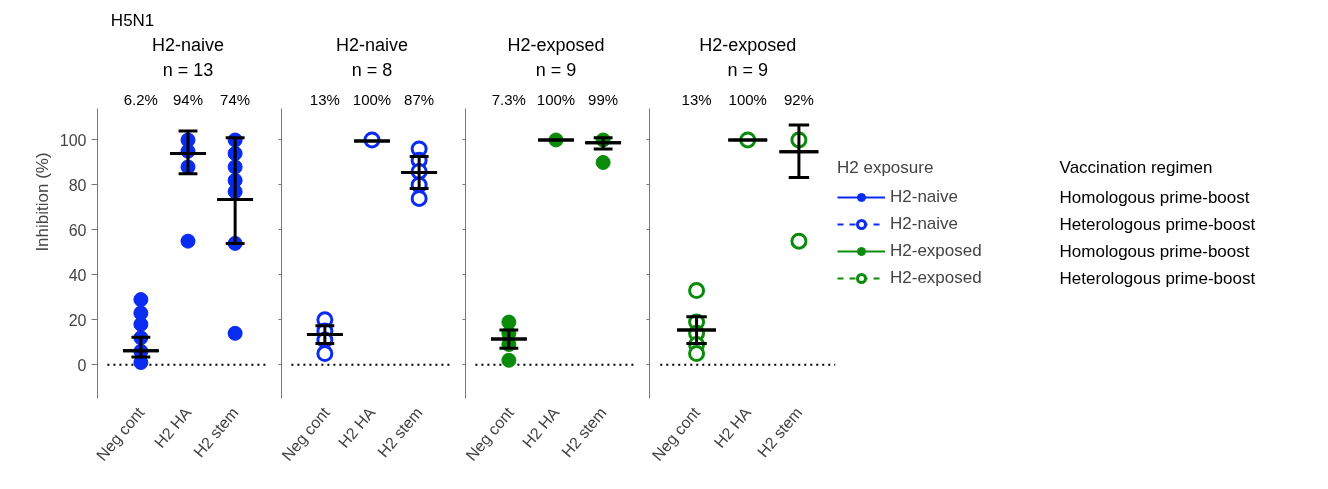  What do you see at coordinates (235, 99) in the screenshot?
I see `annotation: 74%` at bounding box center [235, 99].